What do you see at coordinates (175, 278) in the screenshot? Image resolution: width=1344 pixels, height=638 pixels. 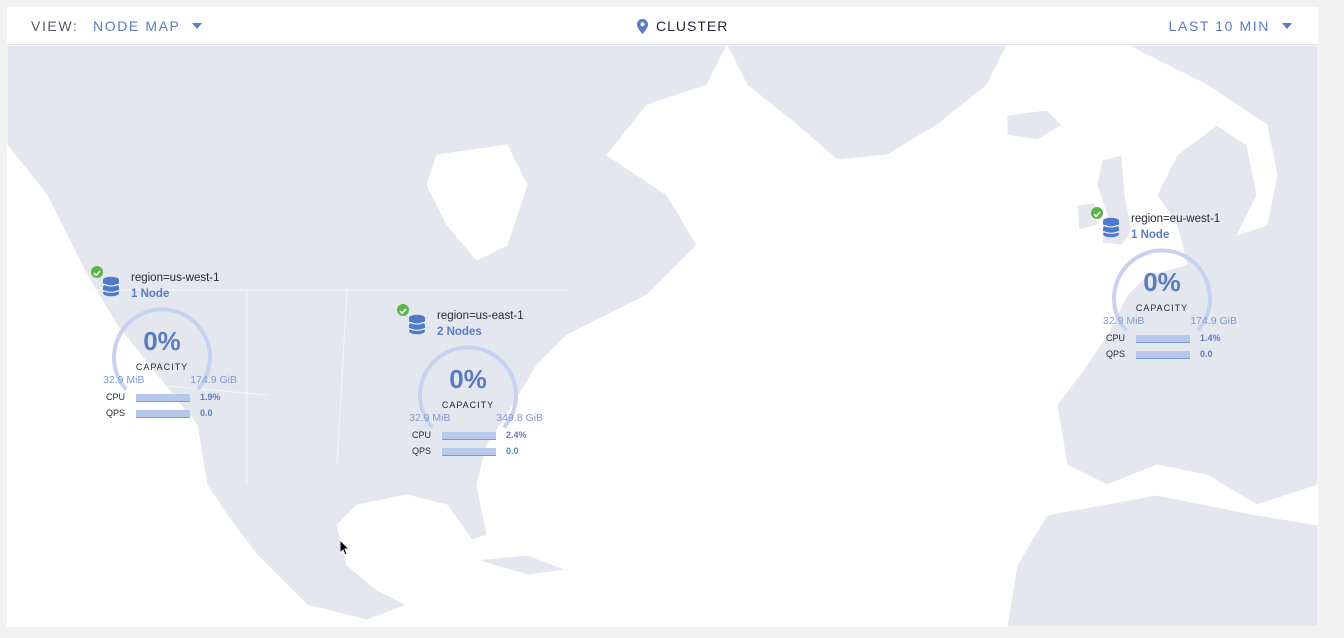 I see `region-name: region=us-west-1` at bounding box center [175, 278].